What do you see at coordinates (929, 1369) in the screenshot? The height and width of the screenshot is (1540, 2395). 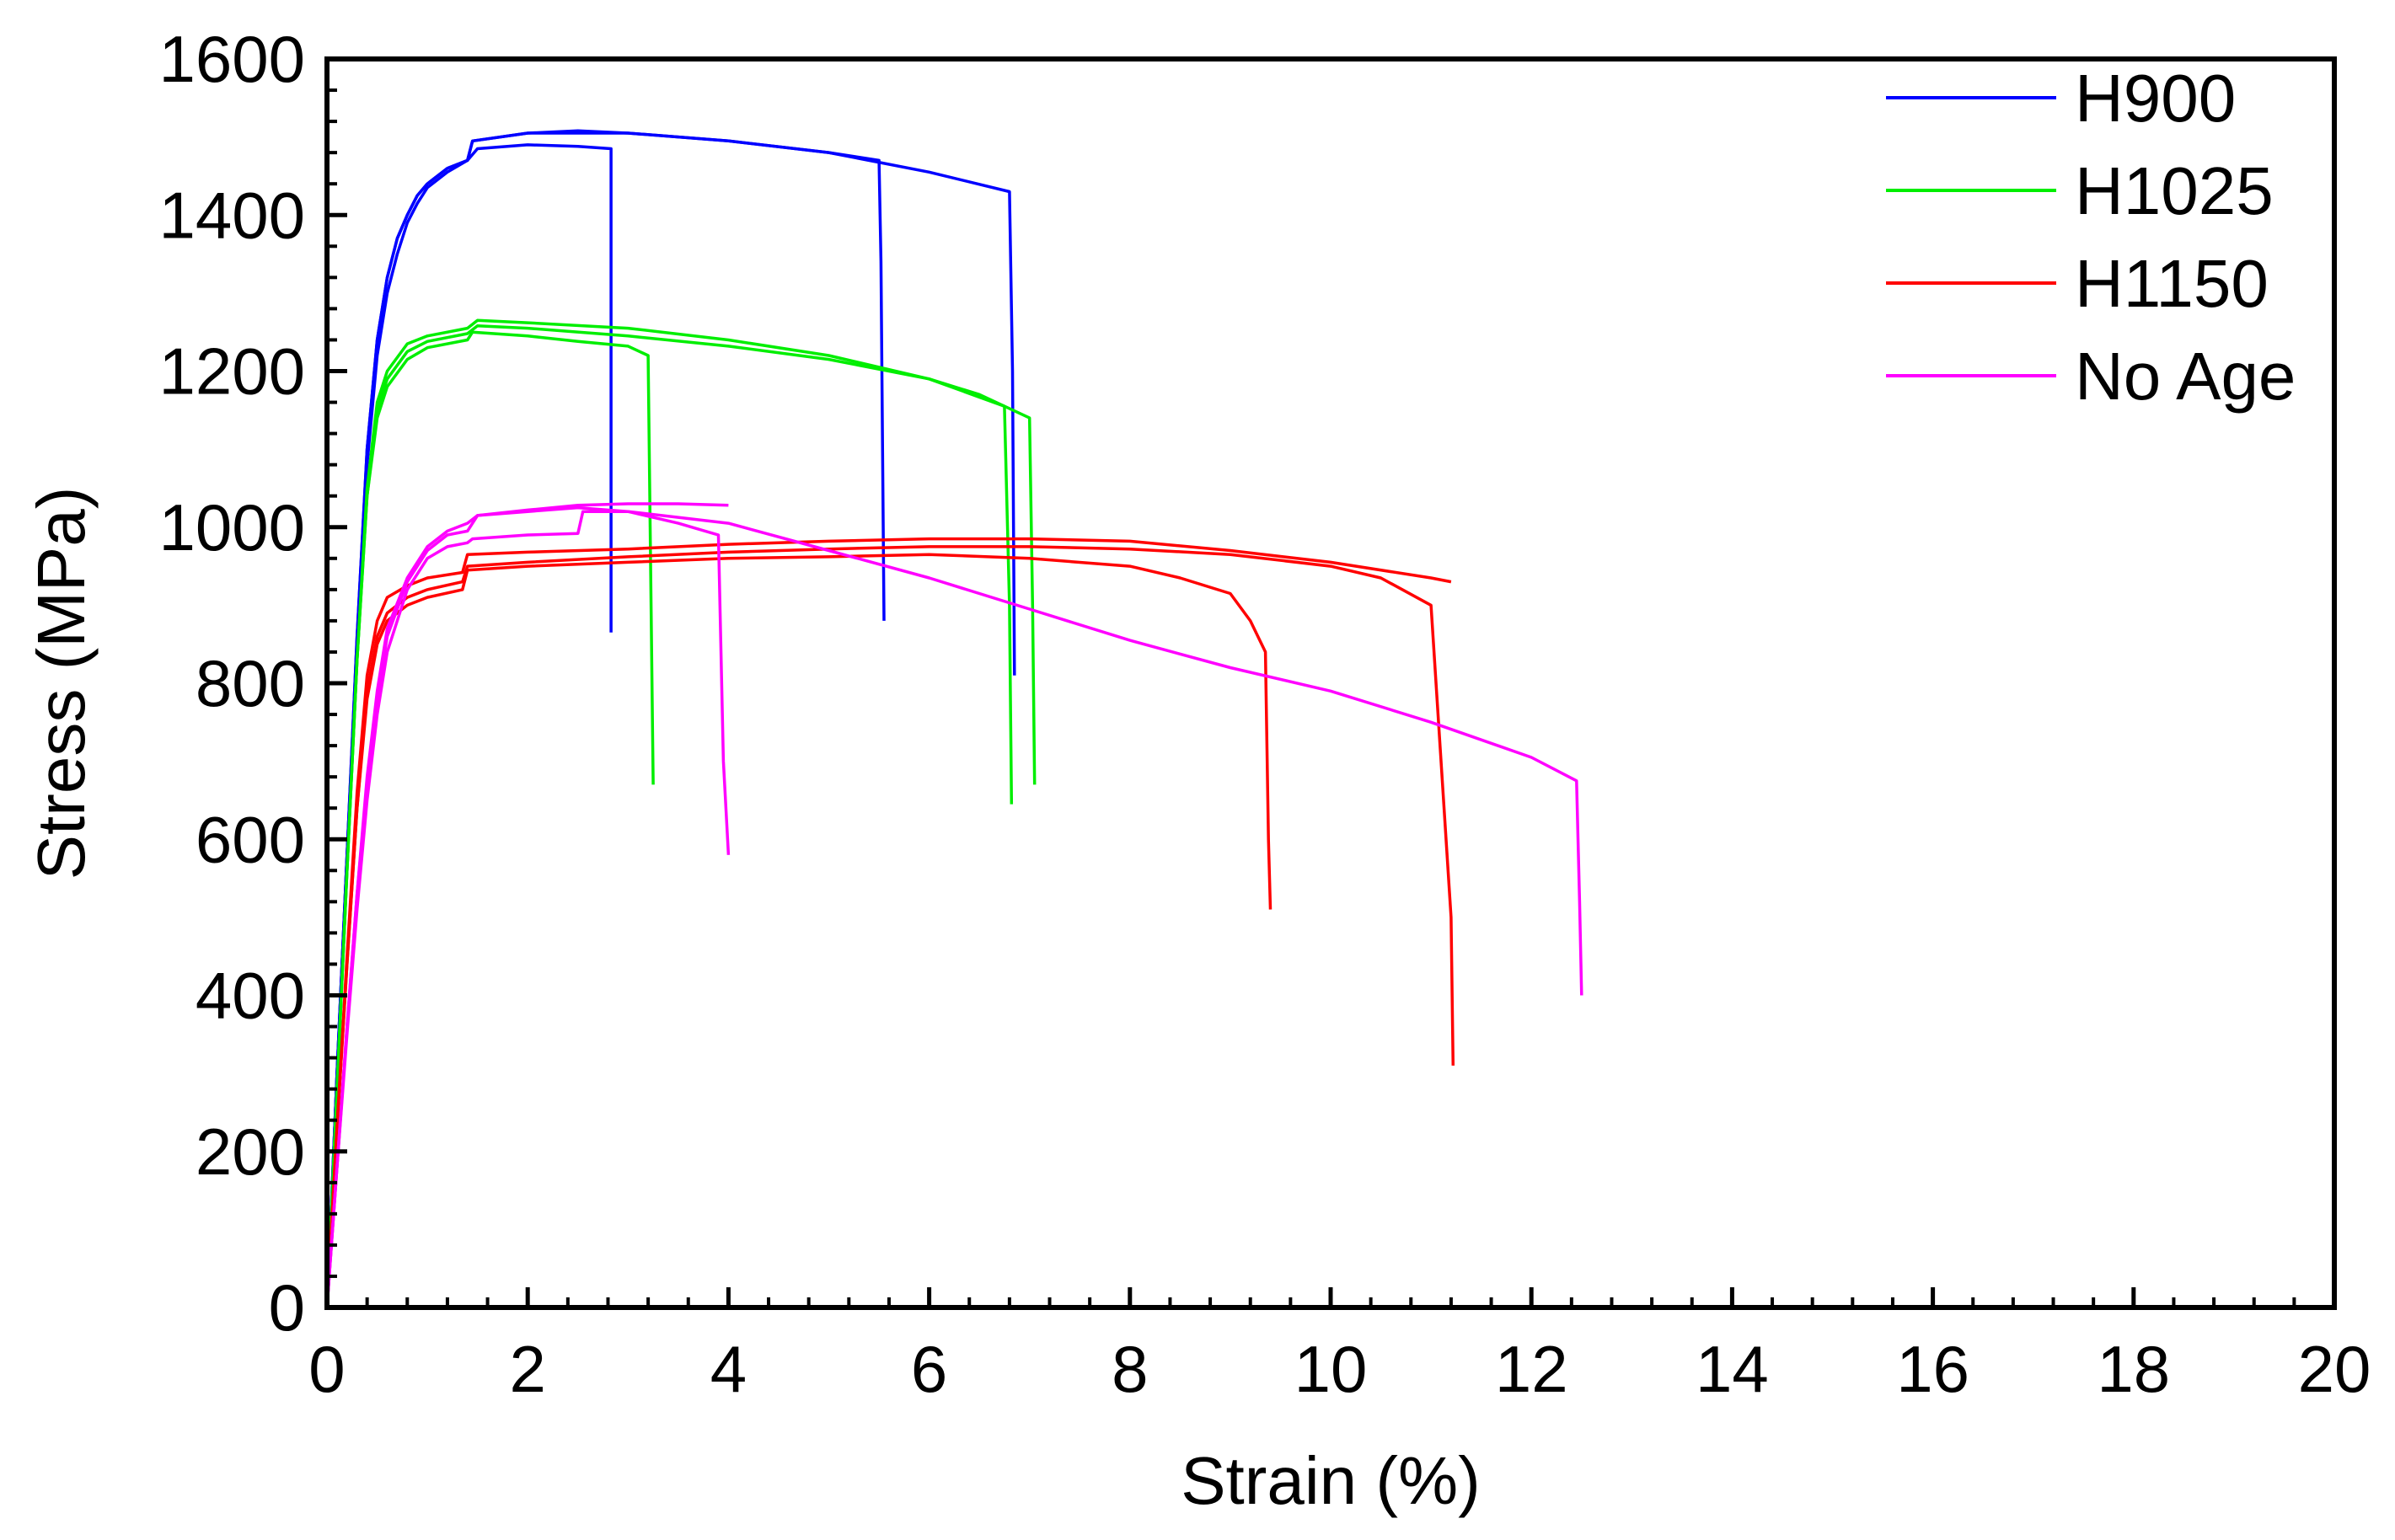 I see `x-tick-label: 6` at bounding box center [929, 1369].